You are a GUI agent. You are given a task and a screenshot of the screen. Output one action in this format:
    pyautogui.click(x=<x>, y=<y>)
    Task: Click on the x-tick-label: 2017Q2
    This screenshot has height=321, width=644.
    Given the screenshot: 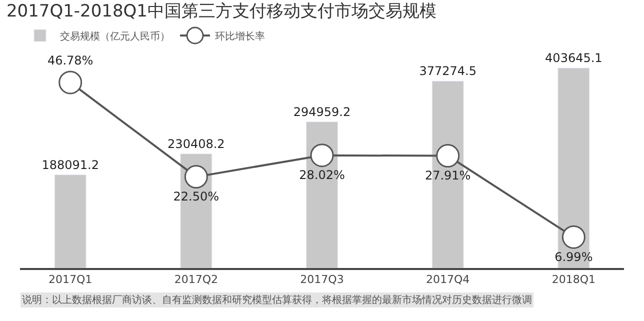 What is the action you would take?
    pyautogui.click(x=196, y=279)
    